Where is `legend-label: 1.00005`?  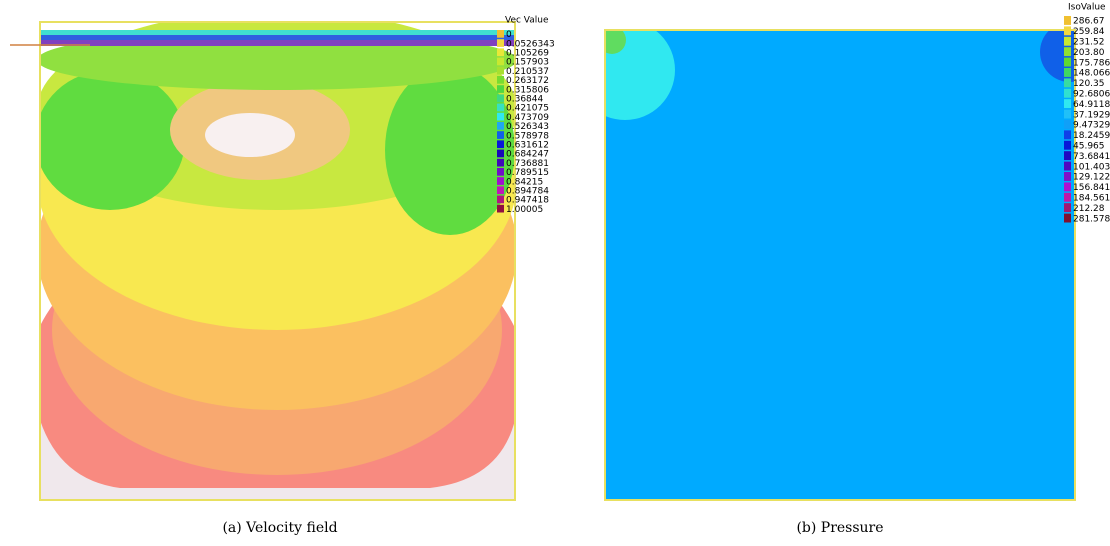
legend-label: 1.00005 is located at coordinates (524, 210).